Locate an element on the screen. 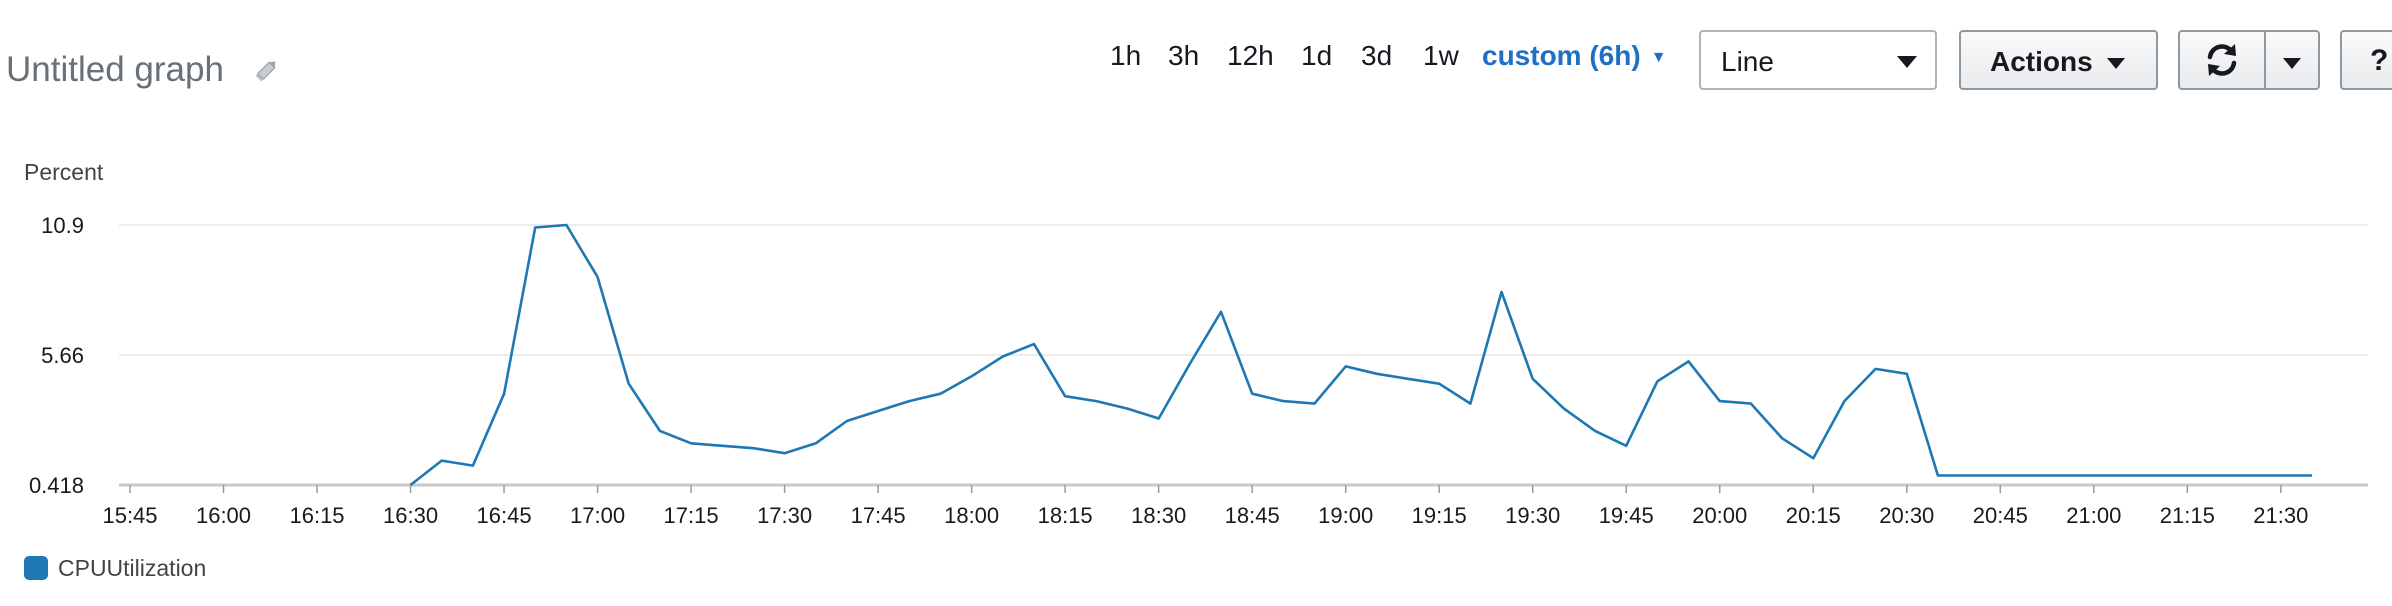  graph-title: Untitled graph is located at coordinates (115, 69).